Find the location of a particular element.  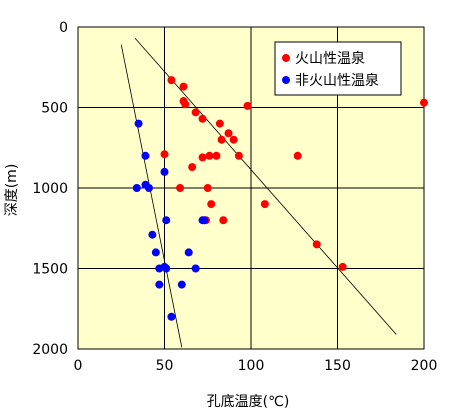

y-axis-ticks: 0 500 1000 1500 2000 is located at coordinates (50, 189).